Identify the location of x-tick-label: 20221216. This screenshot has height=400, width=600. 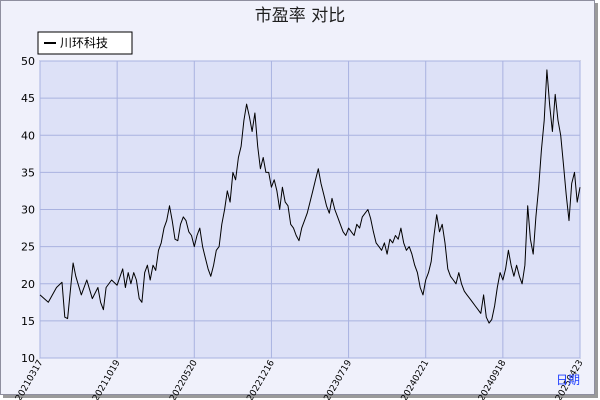
(261, 379).